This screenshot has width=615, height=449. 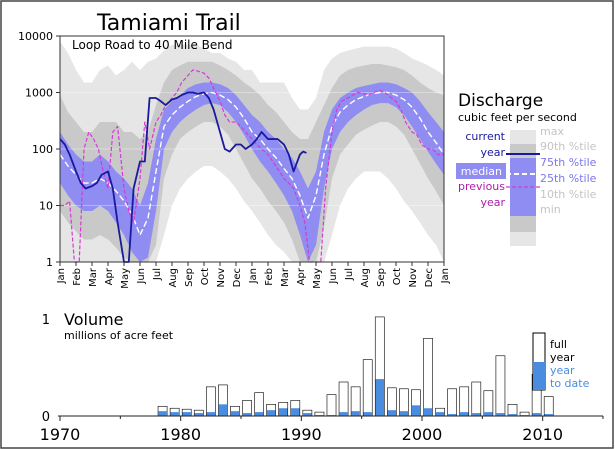 I want to click on discharge-chart-subtitle: Loop Road to 40 Mile Bend, so click(x=152, y=45).